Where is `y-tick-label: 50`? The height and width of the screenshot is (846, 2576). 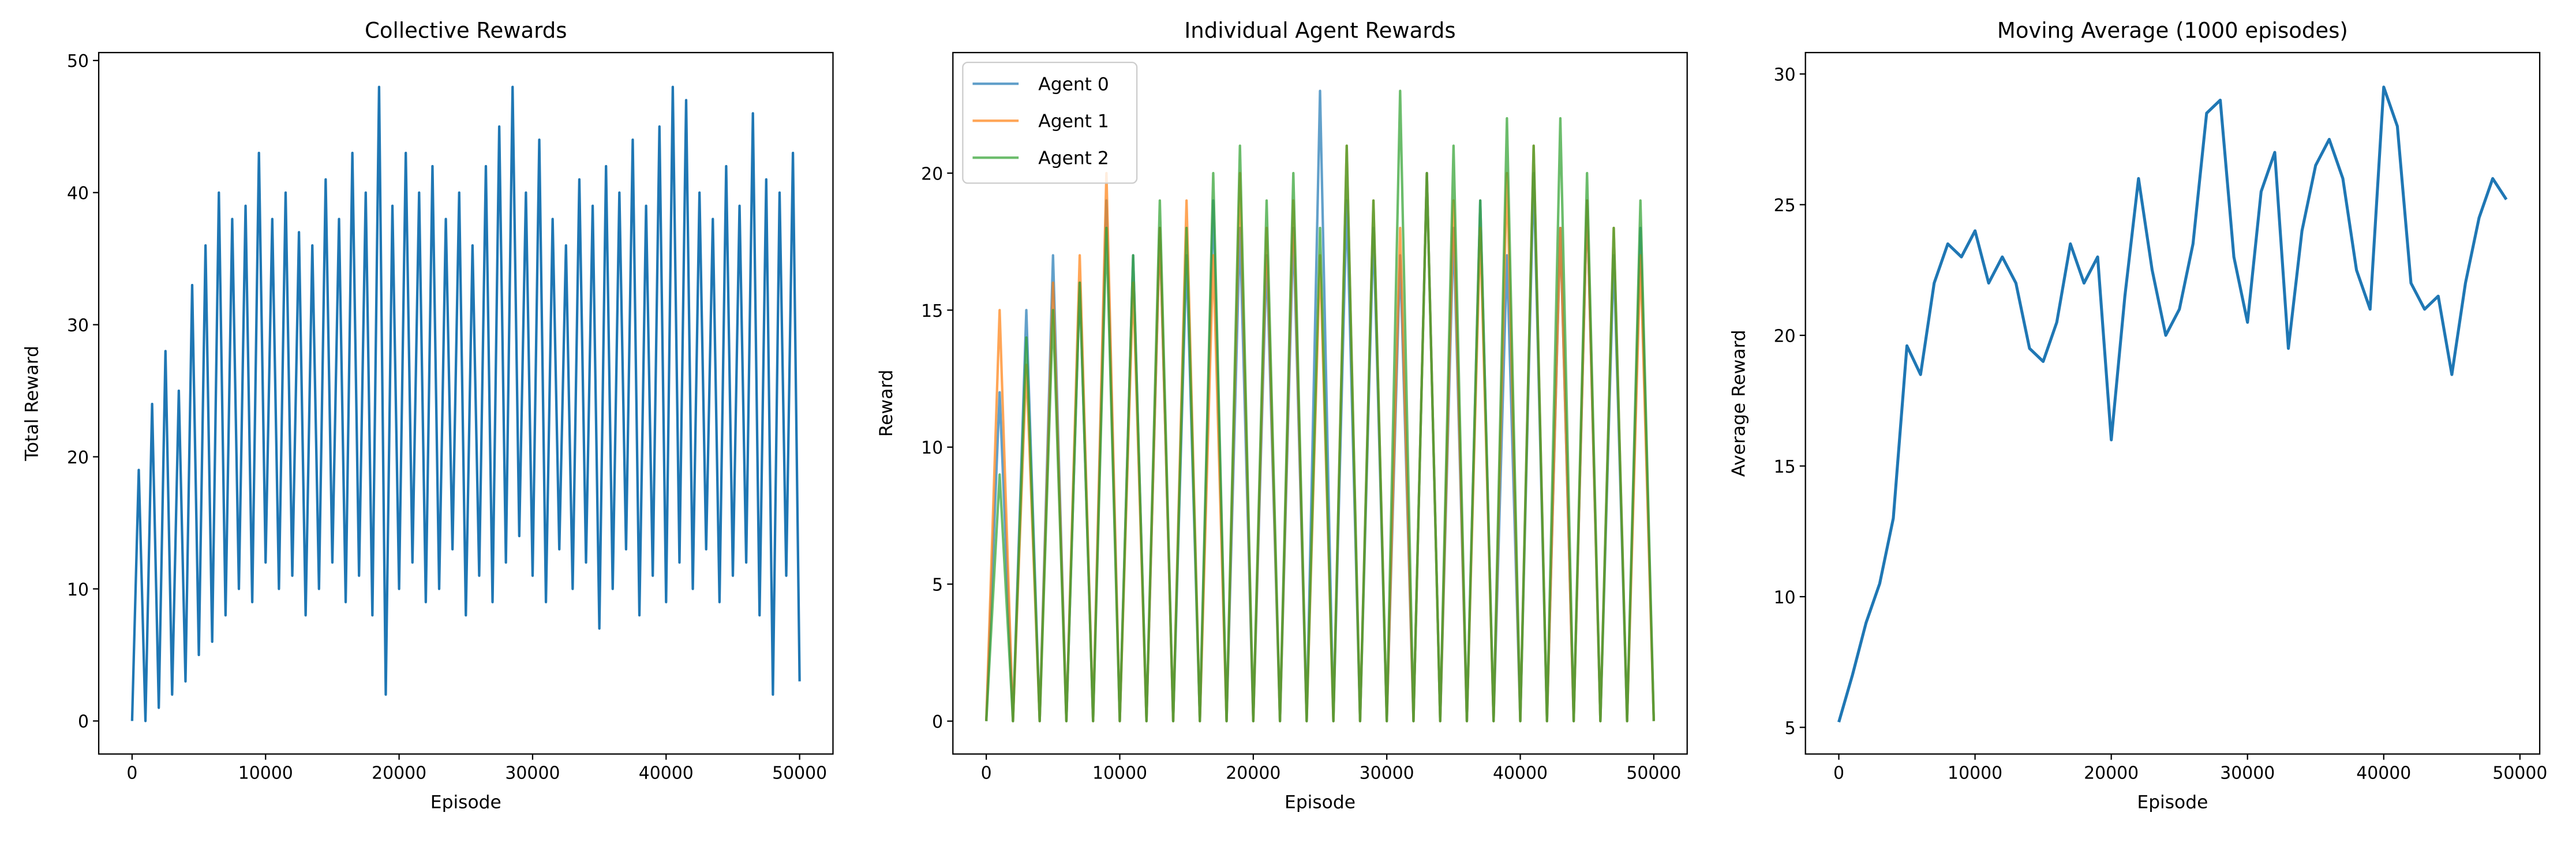 y-tick-label: 50 is located at coordinates (78, 61).